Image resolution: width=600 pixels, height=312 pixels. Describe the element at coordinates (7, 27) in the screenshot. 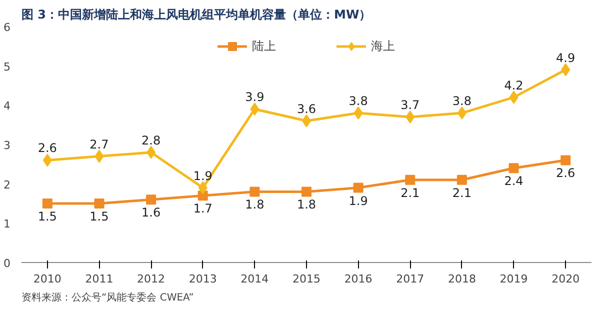

I see `y-tick-label: 6` at that location.